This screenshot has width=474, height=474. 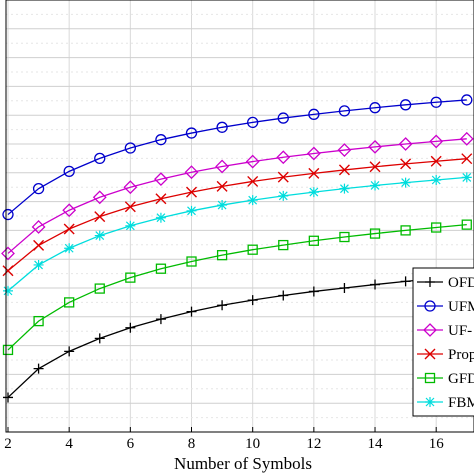 What do you see at coordinates (445, 355) in the screenshot?
I see `legend-entry: Prop` at bounding box center [445, 355].